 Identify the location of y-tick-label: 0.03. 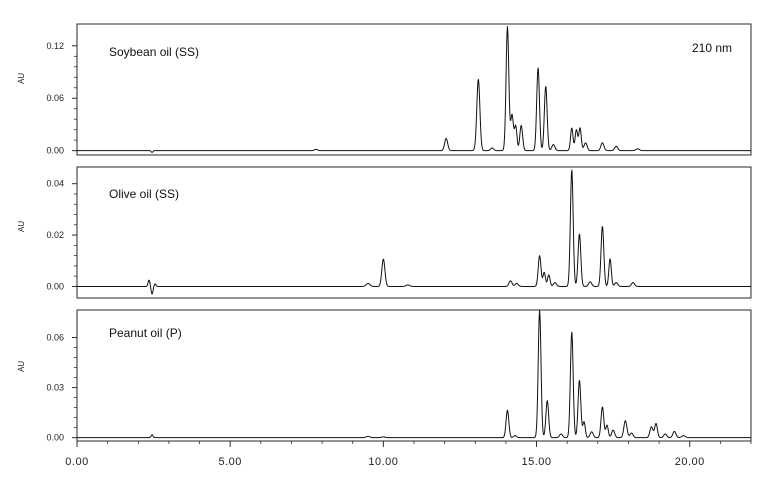
(55, 388).